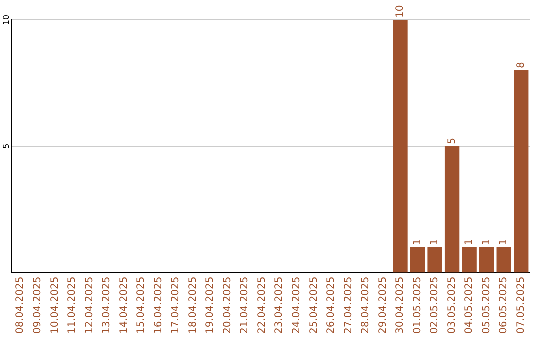  I want to click on x-tick-label: 17.04.2025, so click(176, 305).